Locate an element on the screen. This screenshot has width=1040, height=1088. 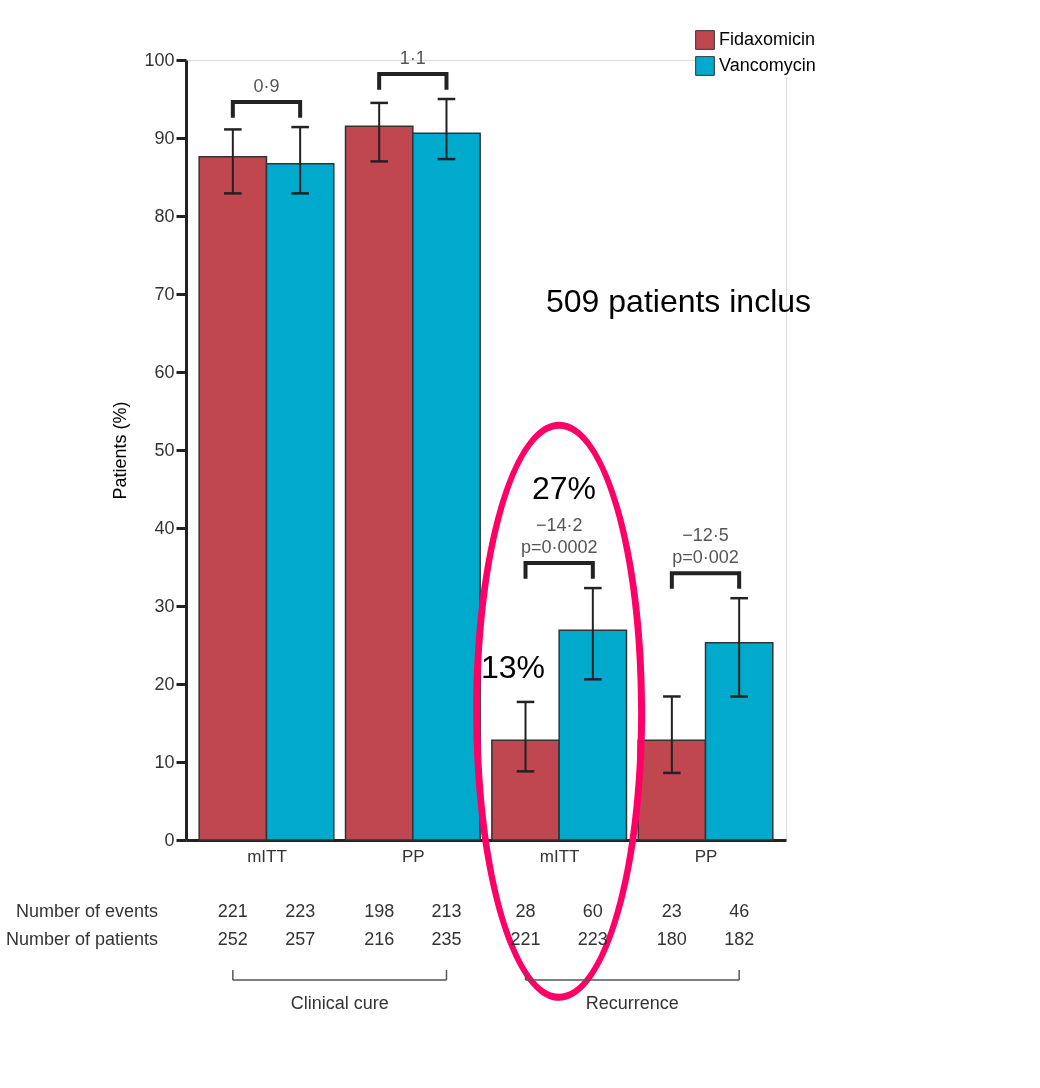
y-tick-label: 50 is located at coordinates (164, 449).